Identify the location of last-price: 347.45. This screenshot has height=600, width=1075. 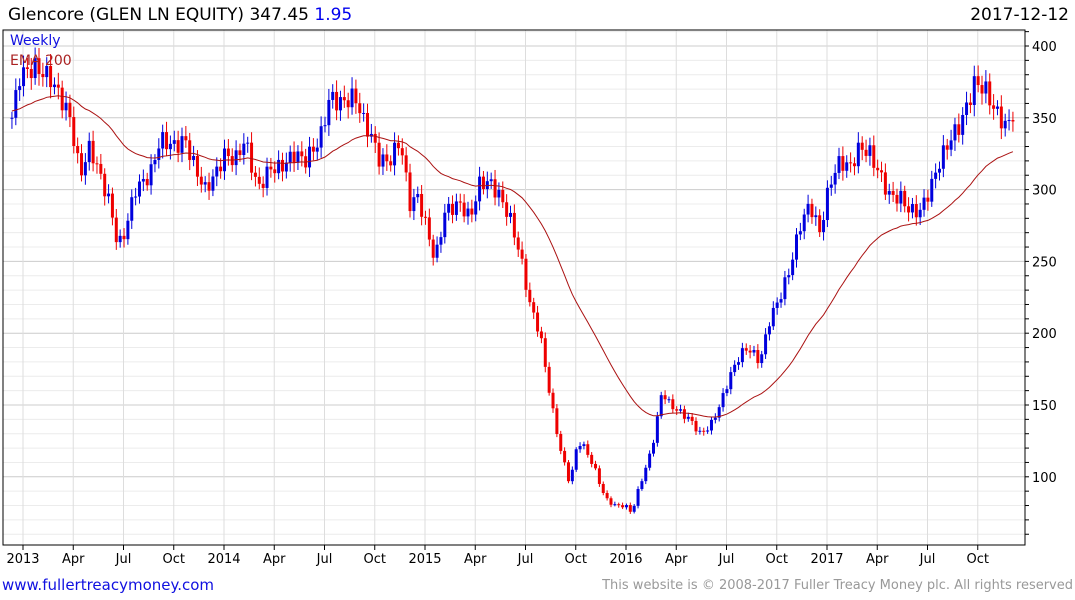
(279, 15).